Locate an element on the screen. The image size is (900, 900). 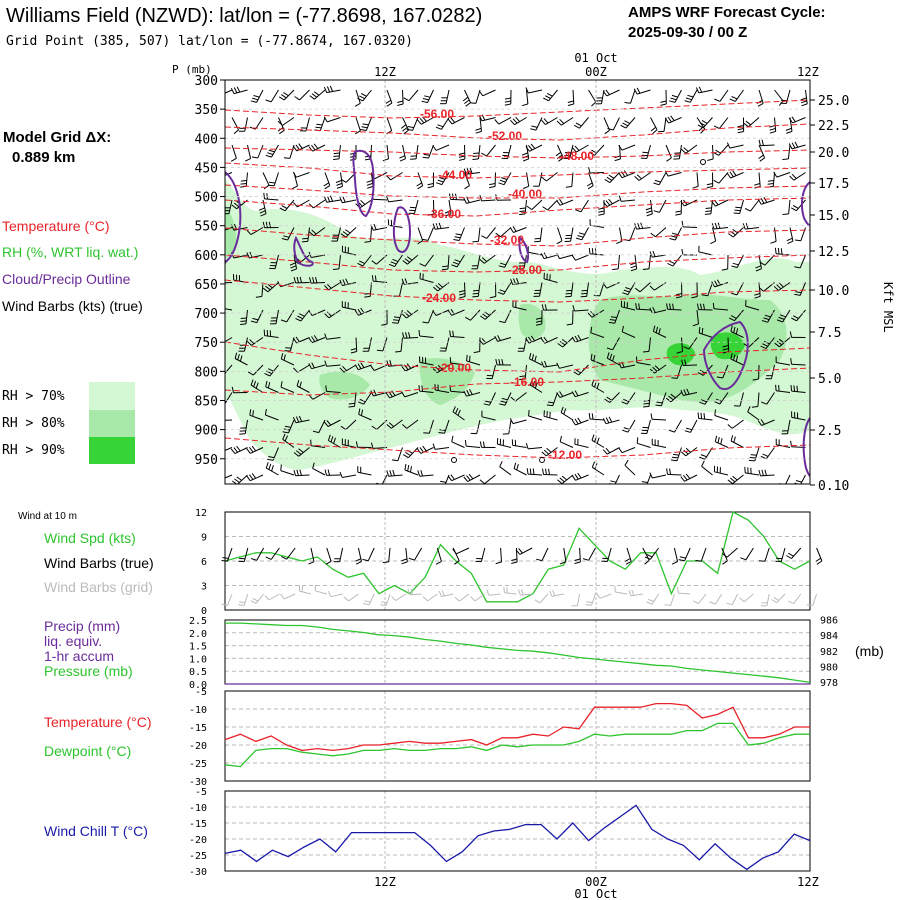
panel-ytick-label: -5 is located at coordinates (201, 692).